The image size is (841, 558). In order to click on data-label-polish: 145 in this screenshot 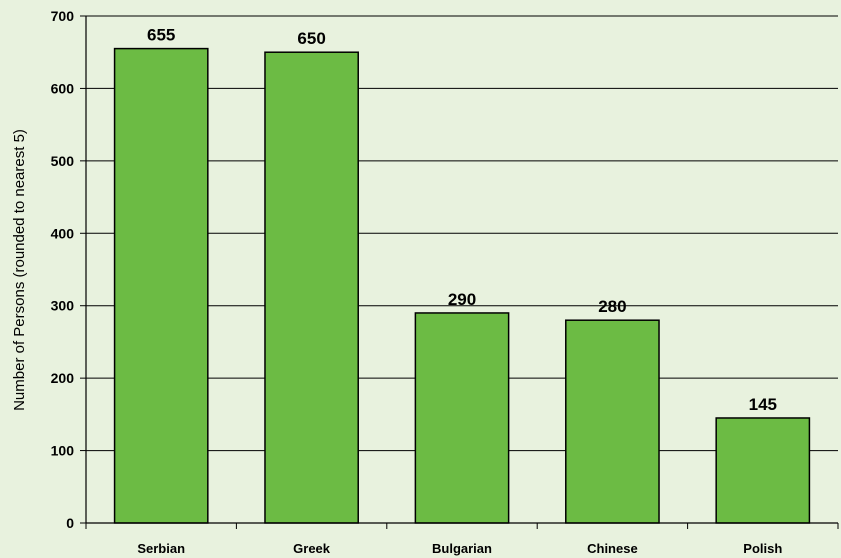, I will do `click(763, 404)`.